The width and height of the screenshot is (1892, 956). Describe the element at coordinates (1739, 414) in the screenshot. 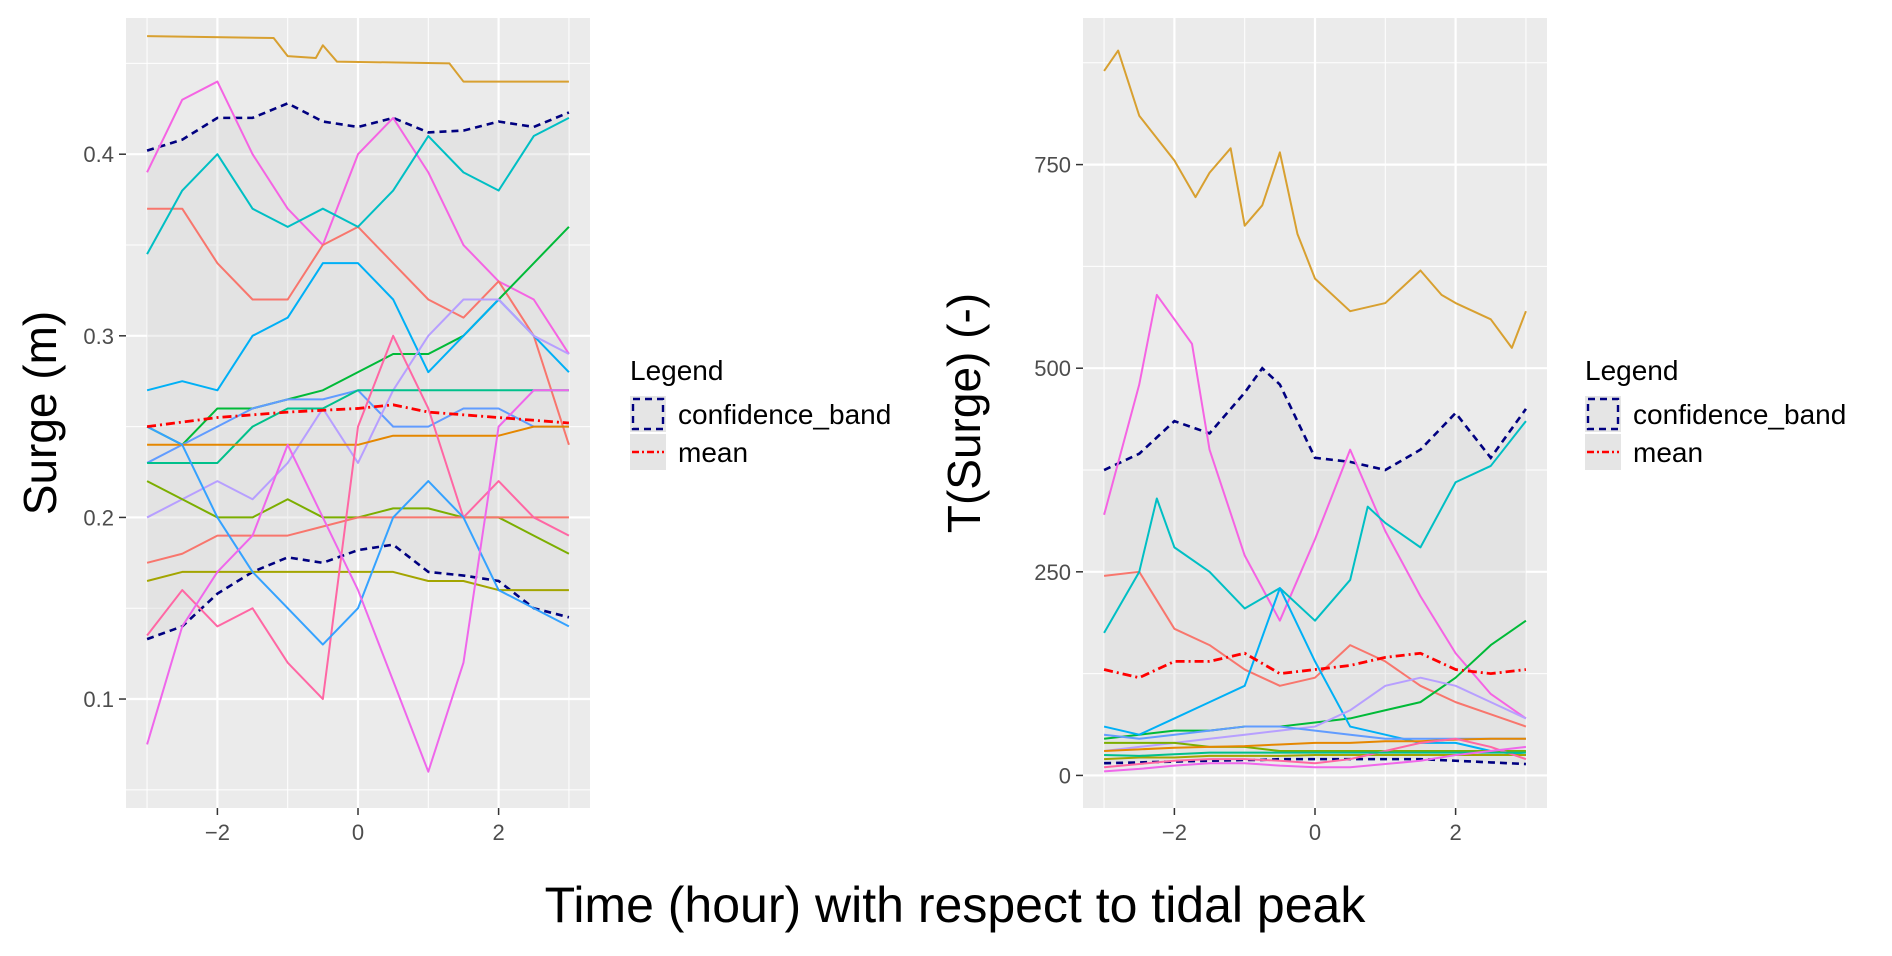

I see `tsurge-legend-label-confidence-band: confidence_band` at that location.